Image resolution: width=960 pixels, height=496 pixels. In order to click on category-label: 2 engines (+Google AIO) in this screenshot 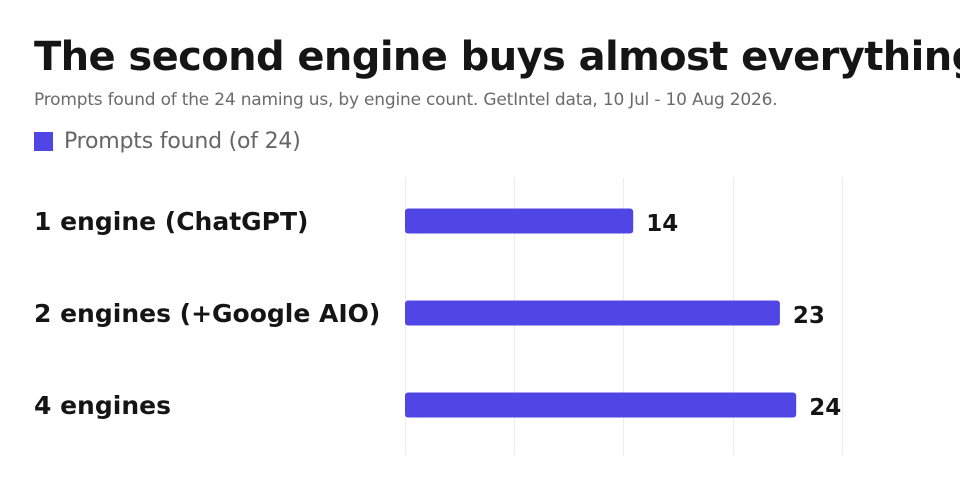, I will do `click(207, 313)`.